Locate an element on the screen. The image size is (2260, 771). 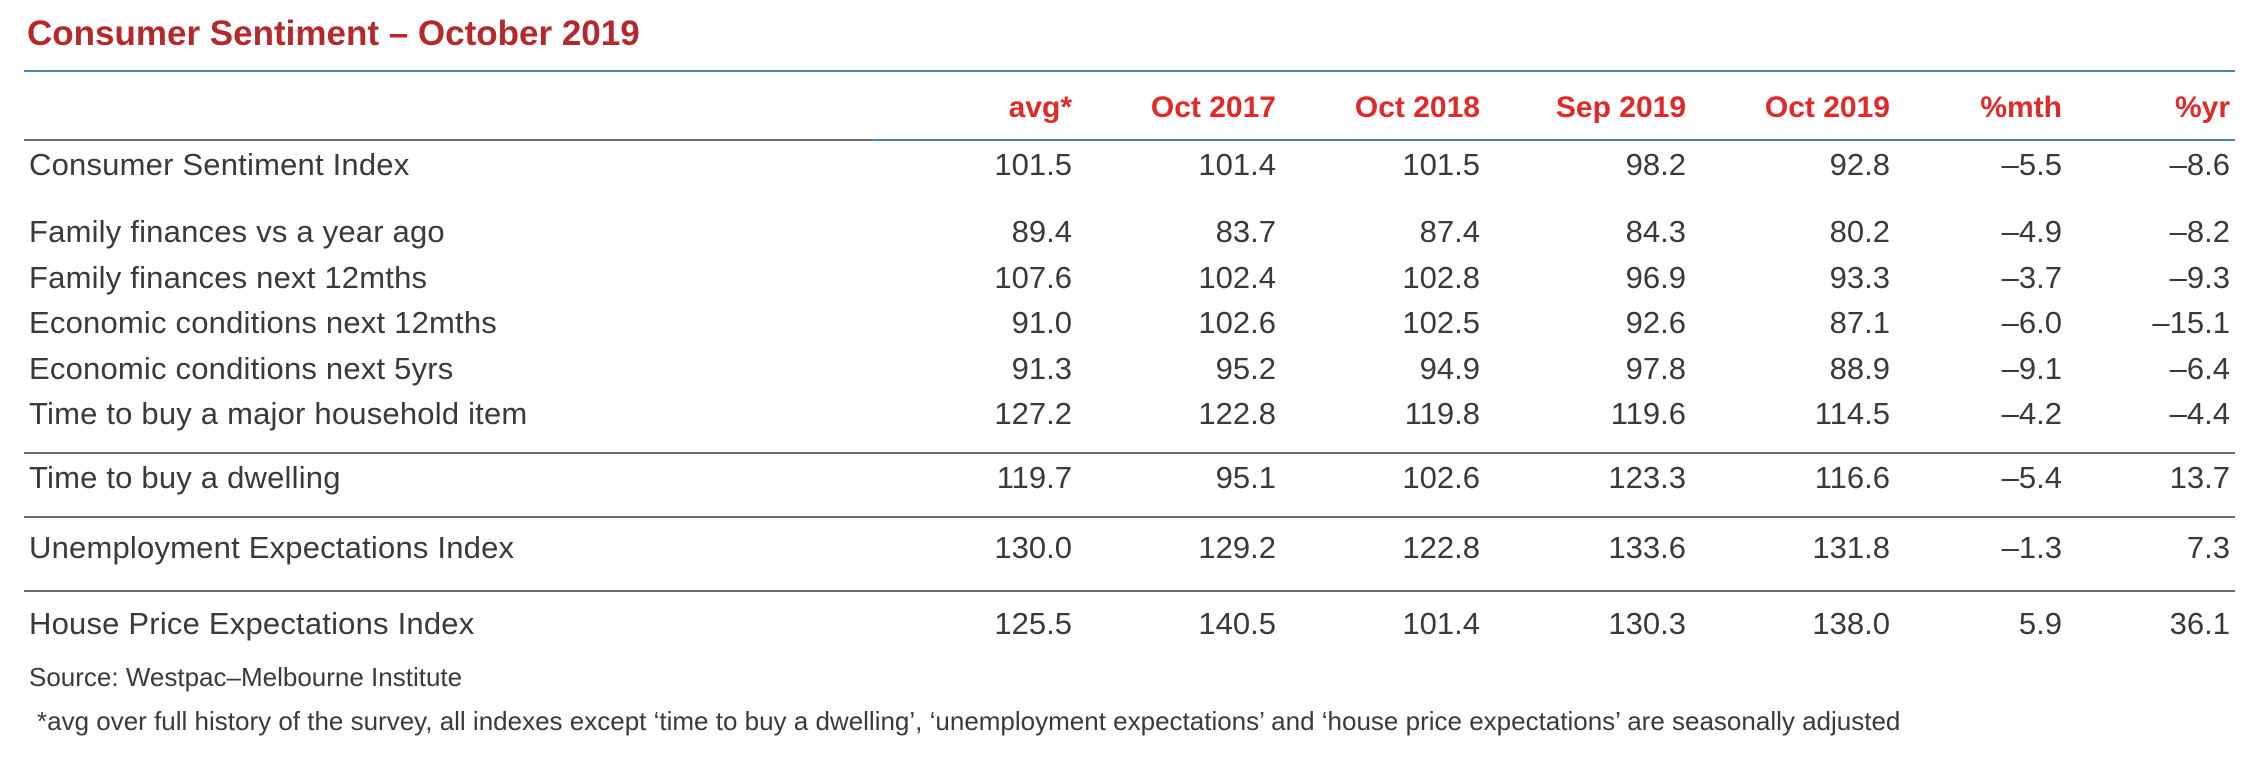
row-value: 107.6 is located at coordinates (1033, 277).